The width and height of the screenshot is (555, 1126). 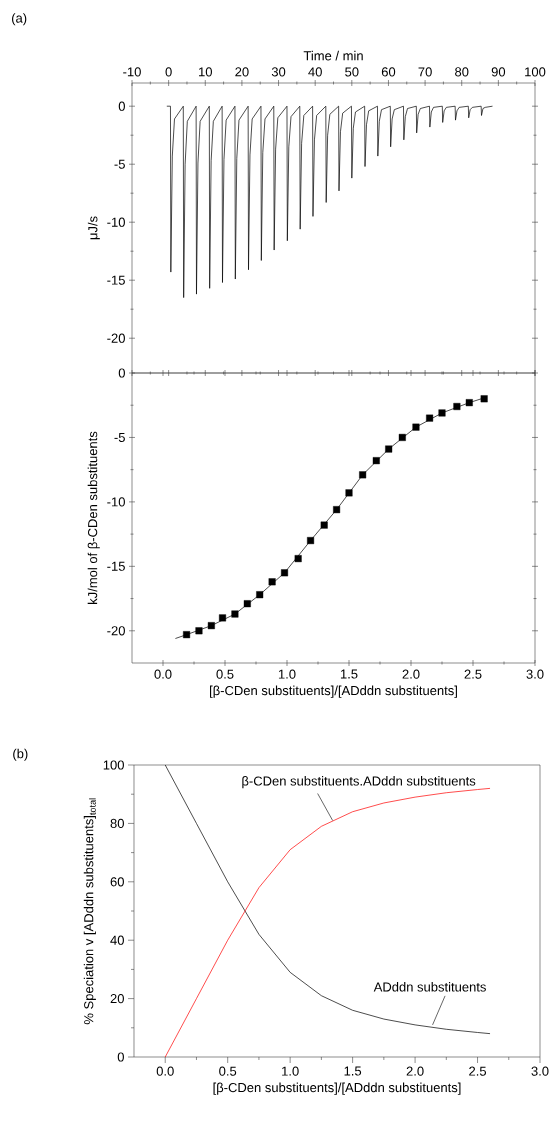 I want to click on annotation: ADddn substituents, so click(x=429, y=987).